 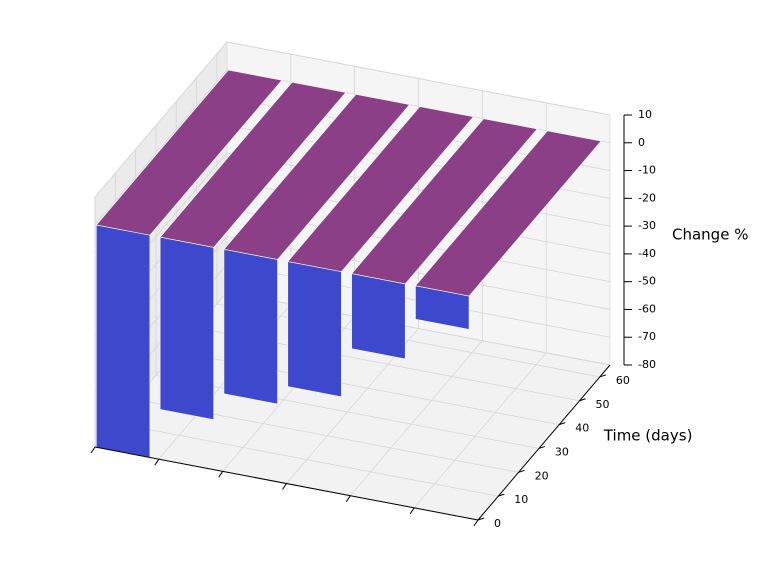 I want to click on y-axis-line, so click(x=544, y=442).